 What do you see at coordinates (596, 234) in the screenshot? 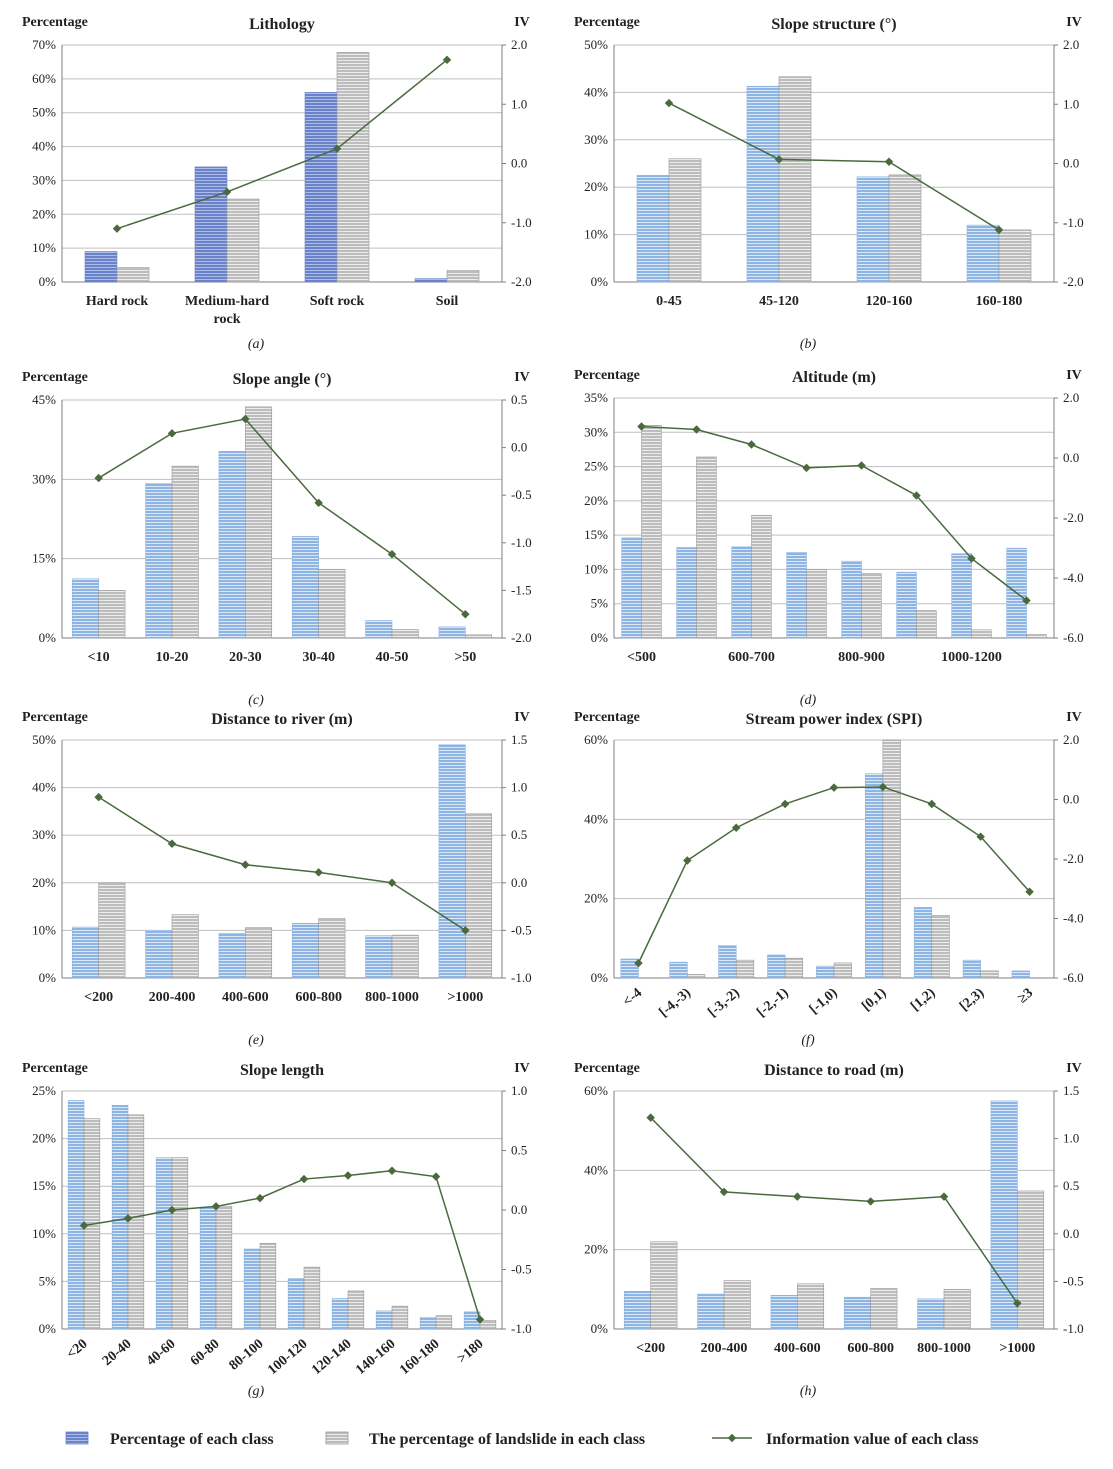
I see `y-tick-label: 10%` at bounding box center [596, 234].